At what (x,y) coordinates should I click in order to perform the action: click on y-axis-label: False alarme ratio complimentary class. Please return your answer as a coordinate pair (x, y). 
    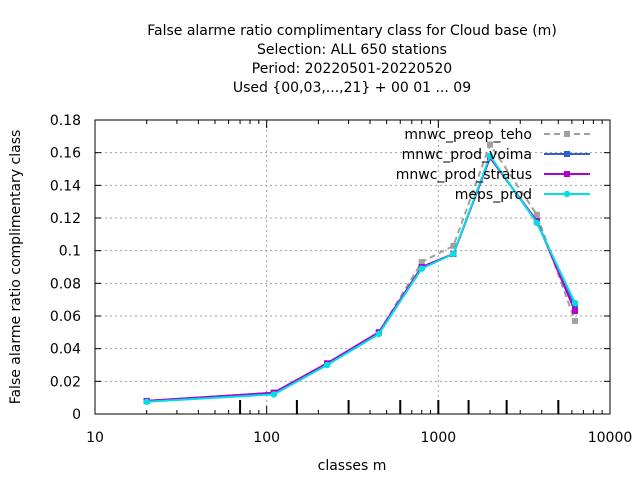
    Looking at the image, I should click on (16, 267).